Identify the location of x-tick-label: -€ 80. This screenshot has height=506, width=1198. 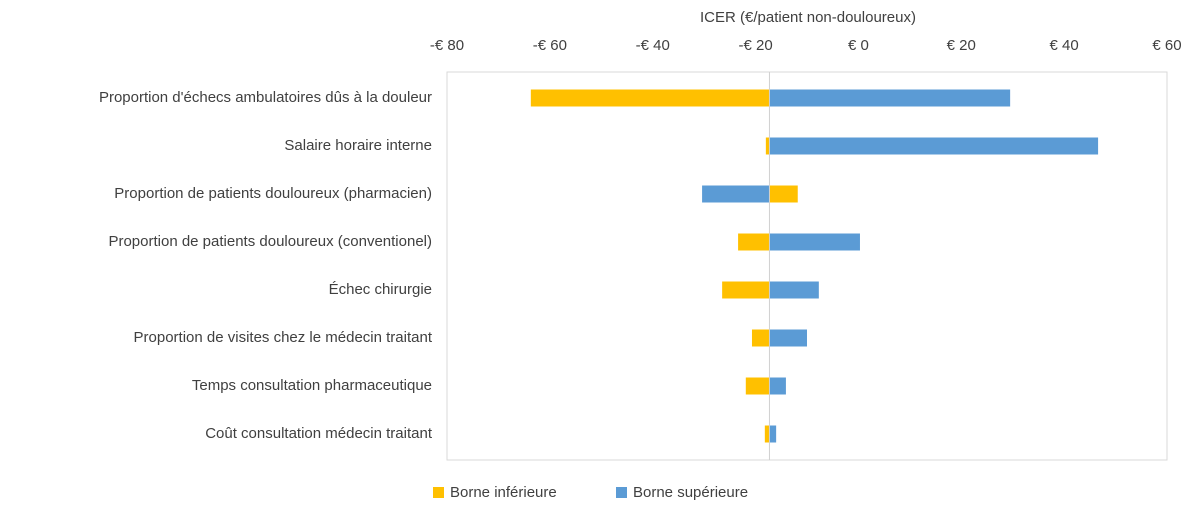
(447, 45).